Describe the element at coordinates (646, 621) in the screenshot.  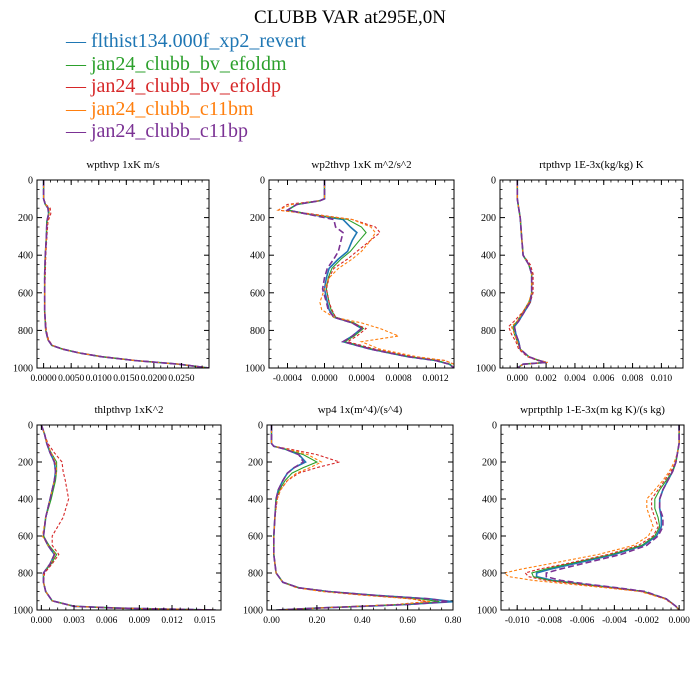
I see `x-tick-label: -0.002` at that location.